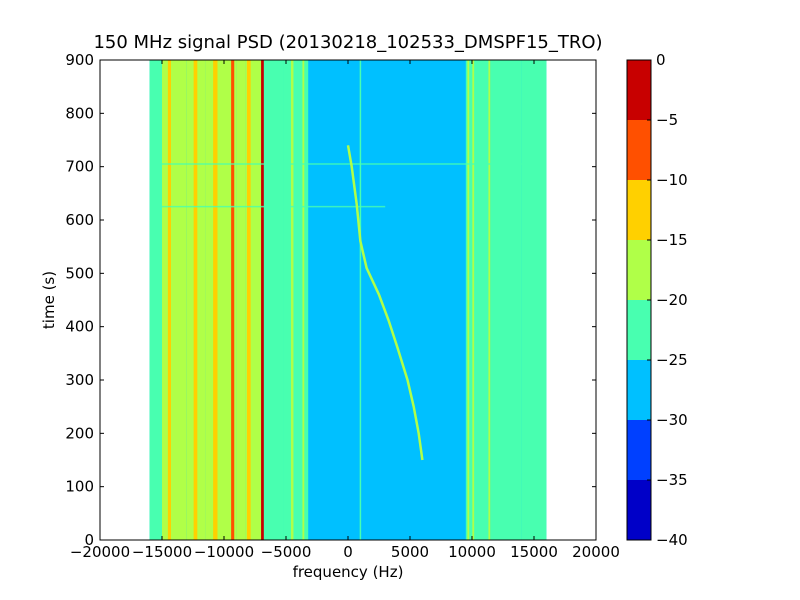 The image size is (800, 600). I want to click on colorbar-tick-label: 0, so click(661, 60).